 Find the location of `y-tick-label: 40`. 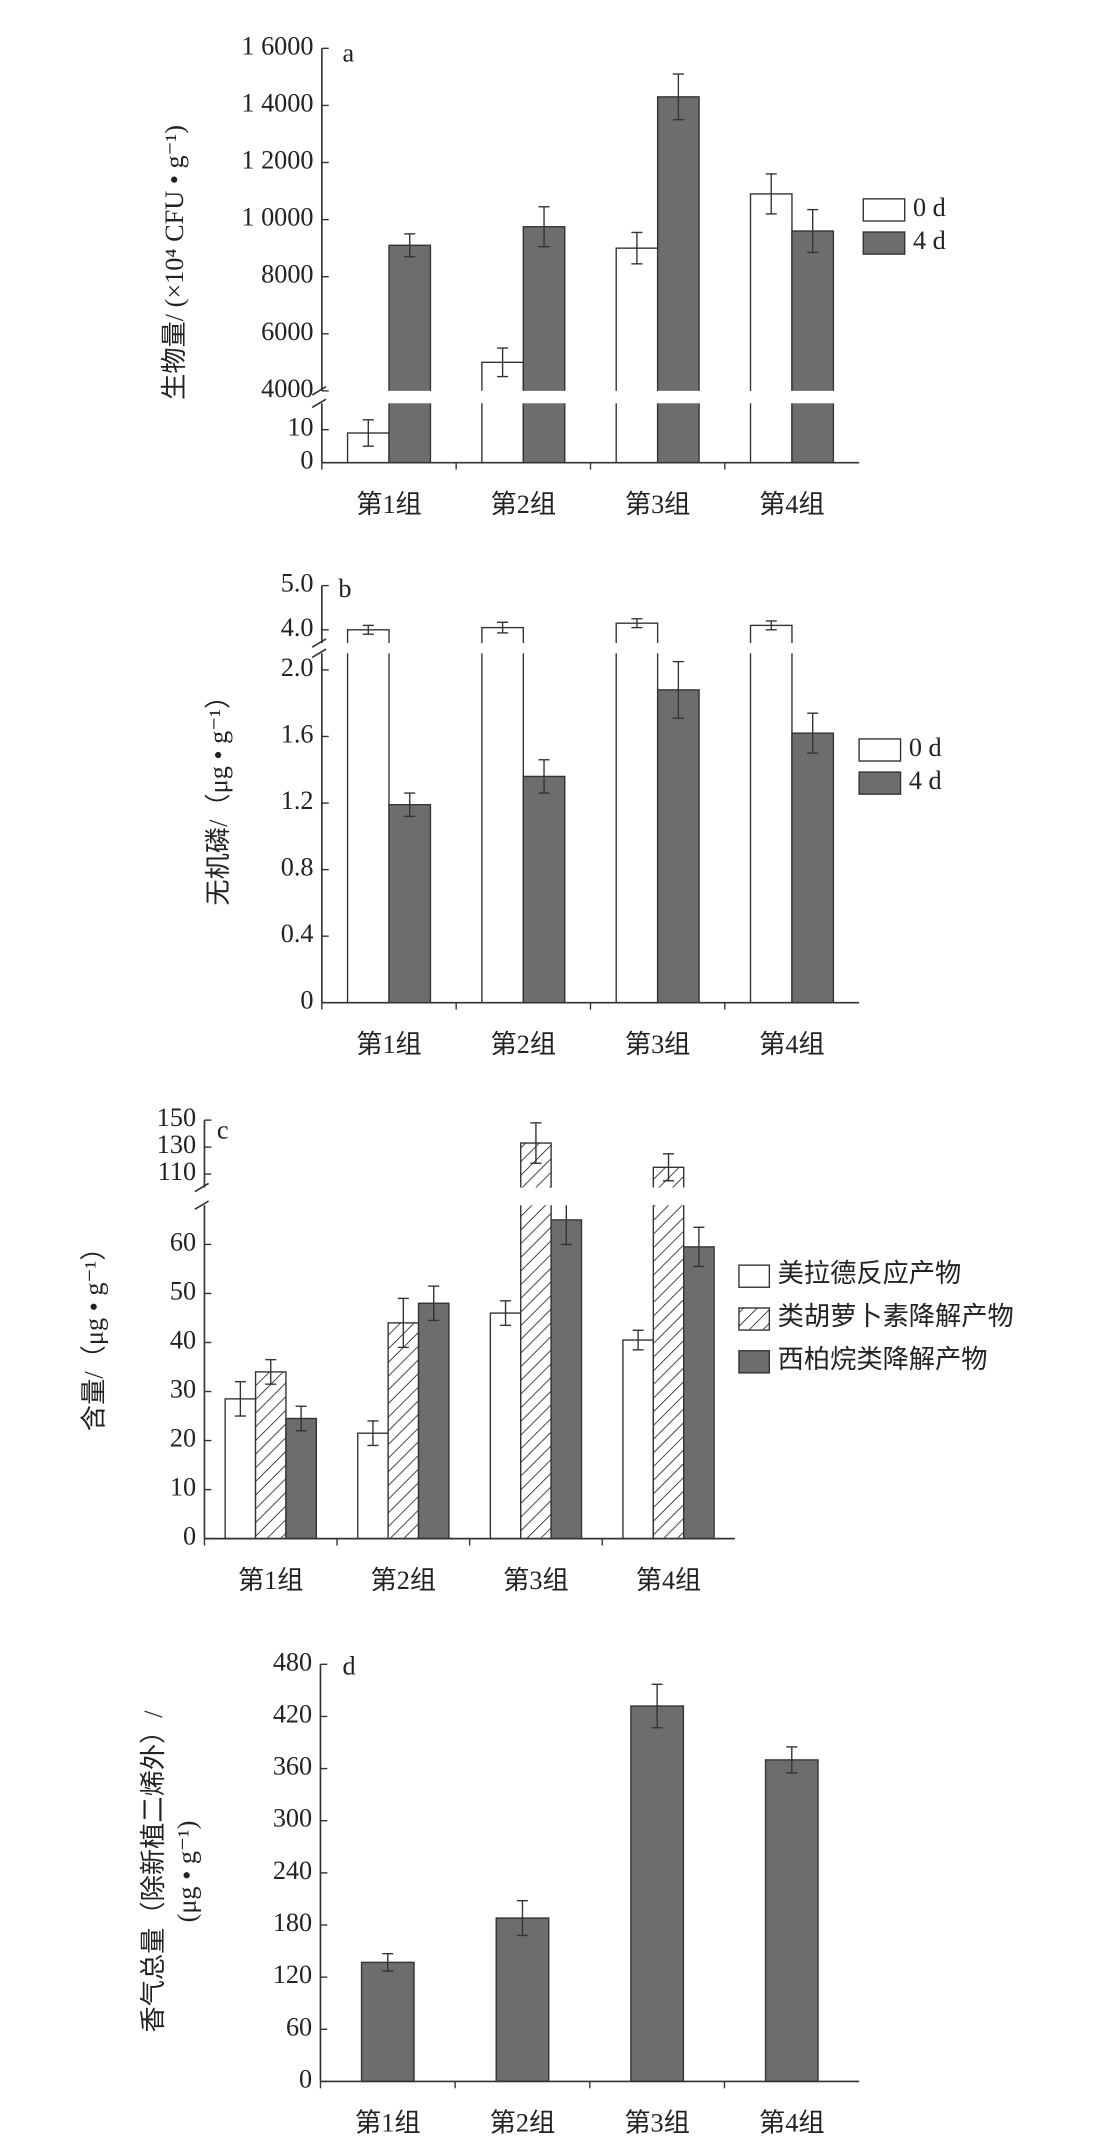

y-tick-label: 40 is located at coordinates (183, 1340).